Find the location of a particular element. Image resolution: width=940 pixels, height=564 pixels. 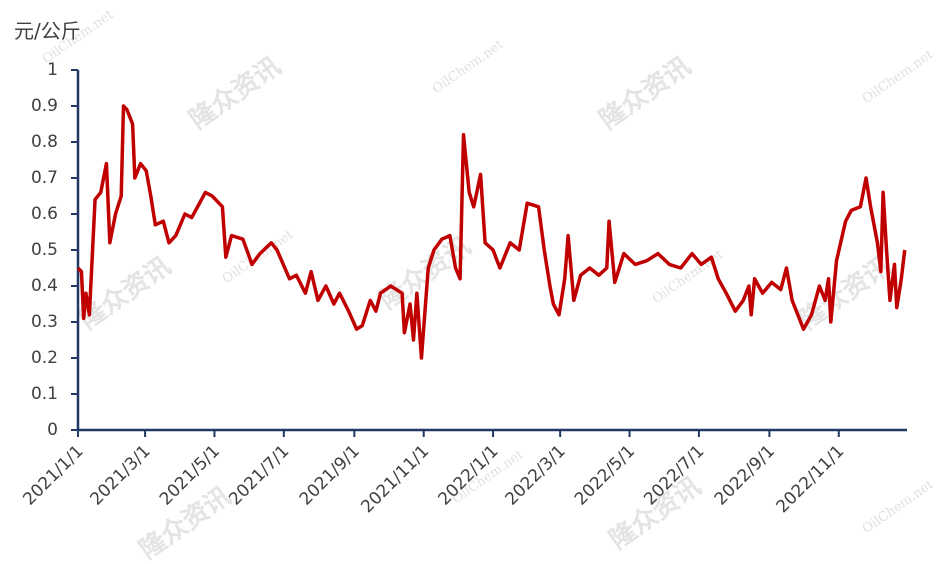

y-tick-label: 0.5 is located at coordinates (44, 250).